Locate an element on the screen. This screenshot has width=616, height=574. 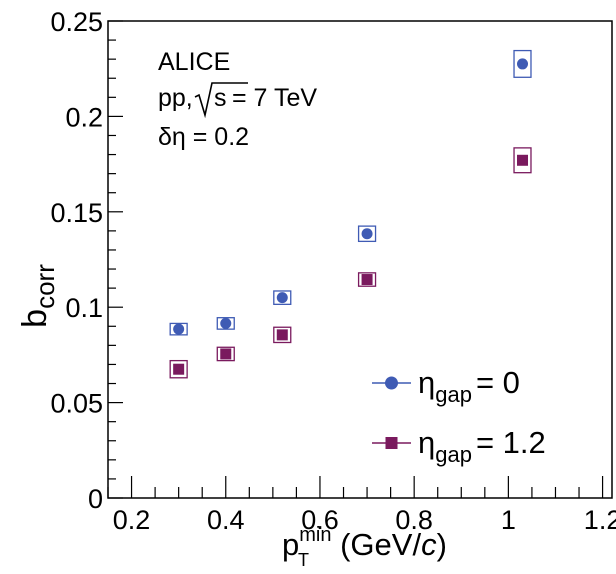
annotation-block: ALICE pp, s = 7 TeV δη = 0.2 is located at coordinates (237, 99).